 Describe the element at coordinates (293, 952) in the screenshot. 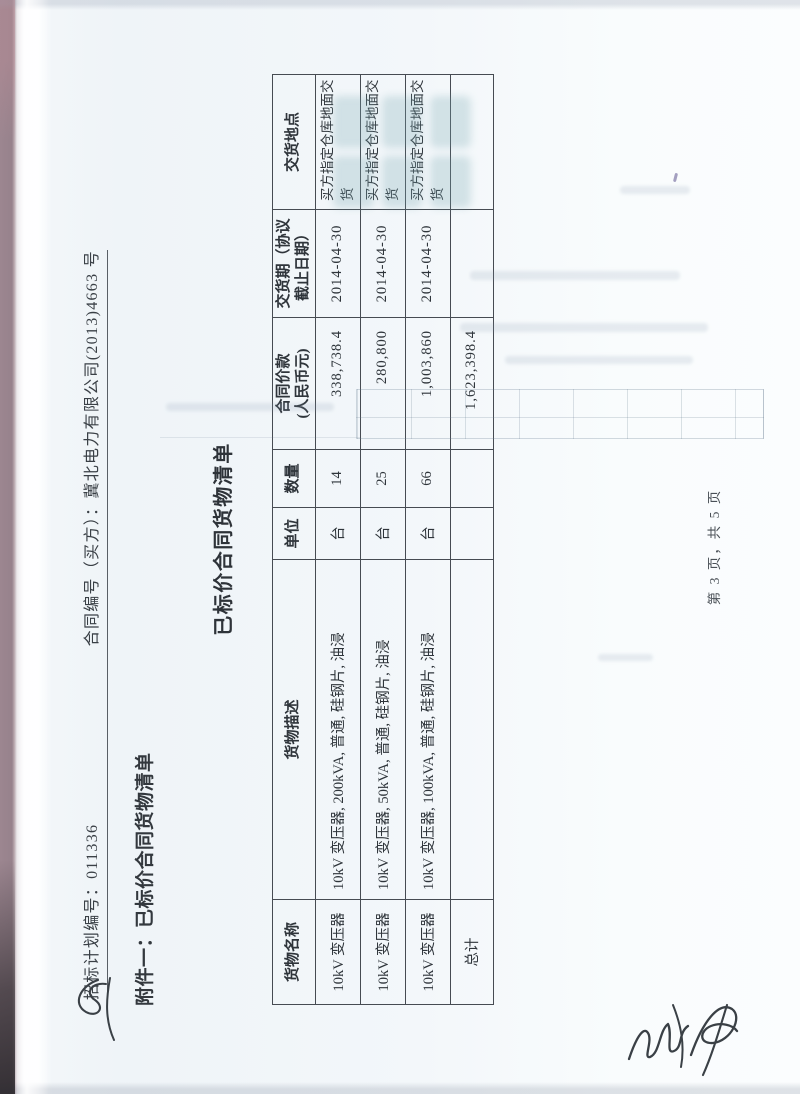

I see `table-header-cell: 货物名称` at that location.